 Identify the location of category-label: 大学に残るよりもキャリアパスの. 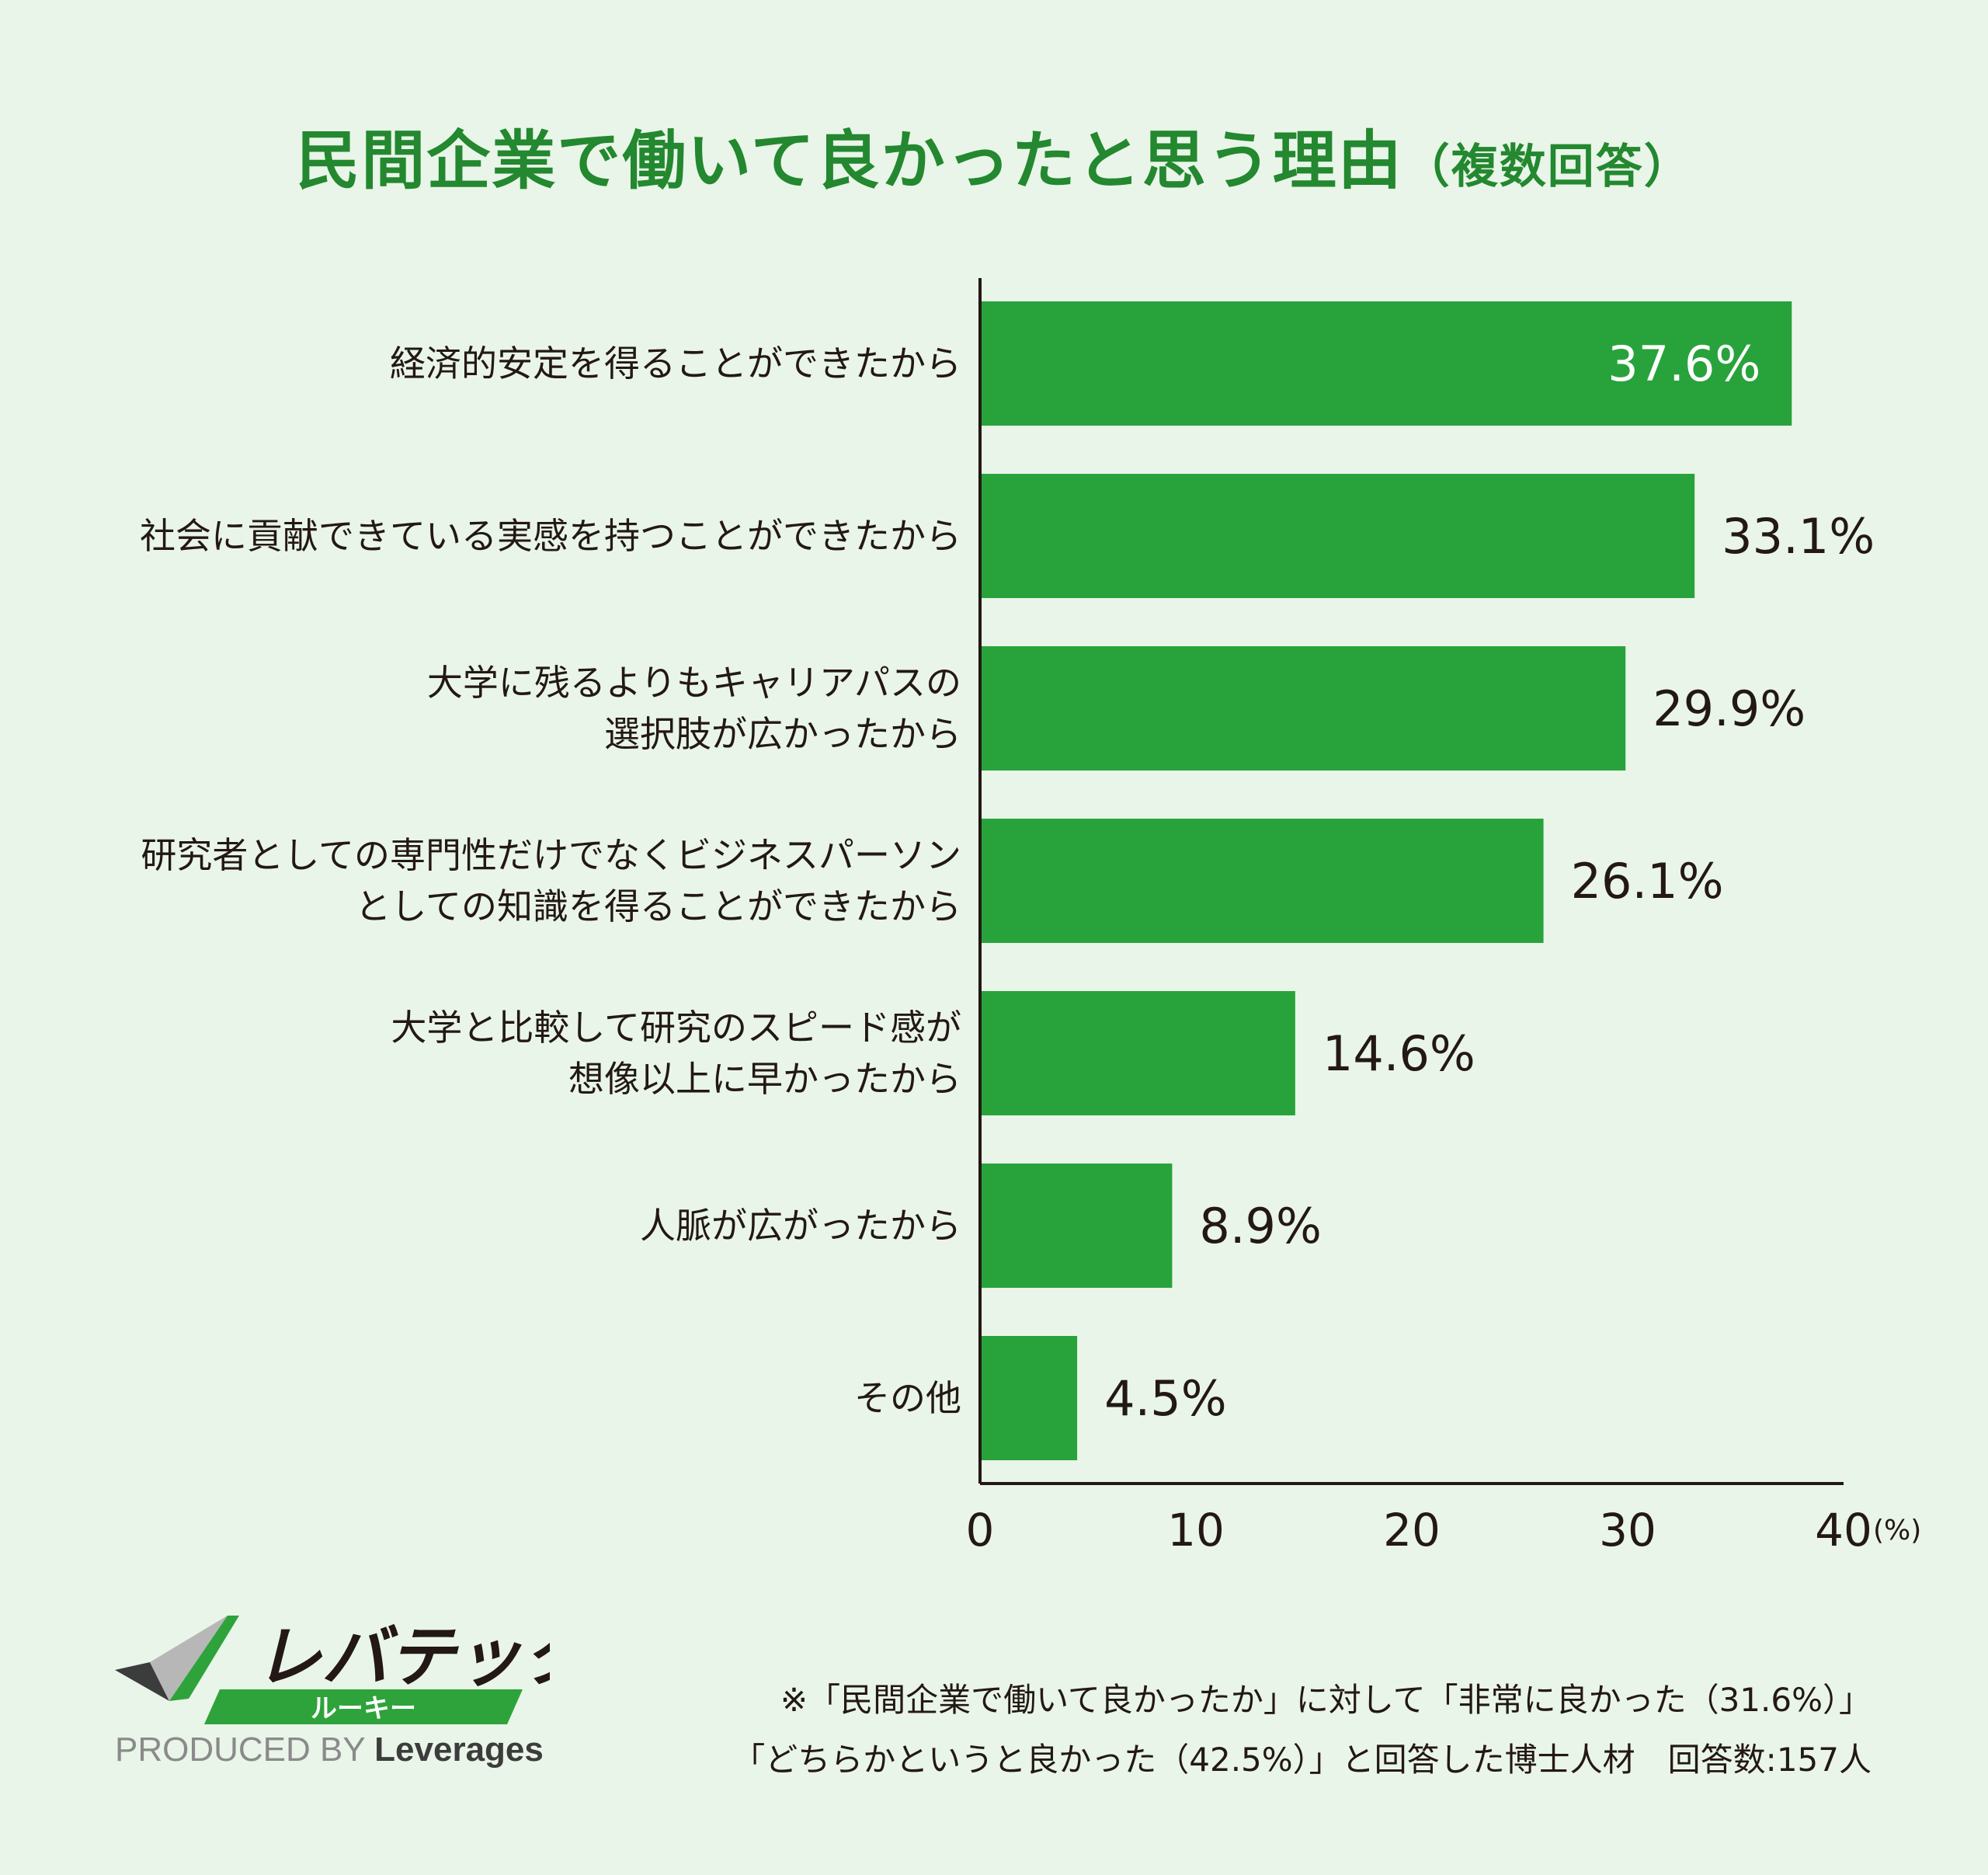
(694, 683).